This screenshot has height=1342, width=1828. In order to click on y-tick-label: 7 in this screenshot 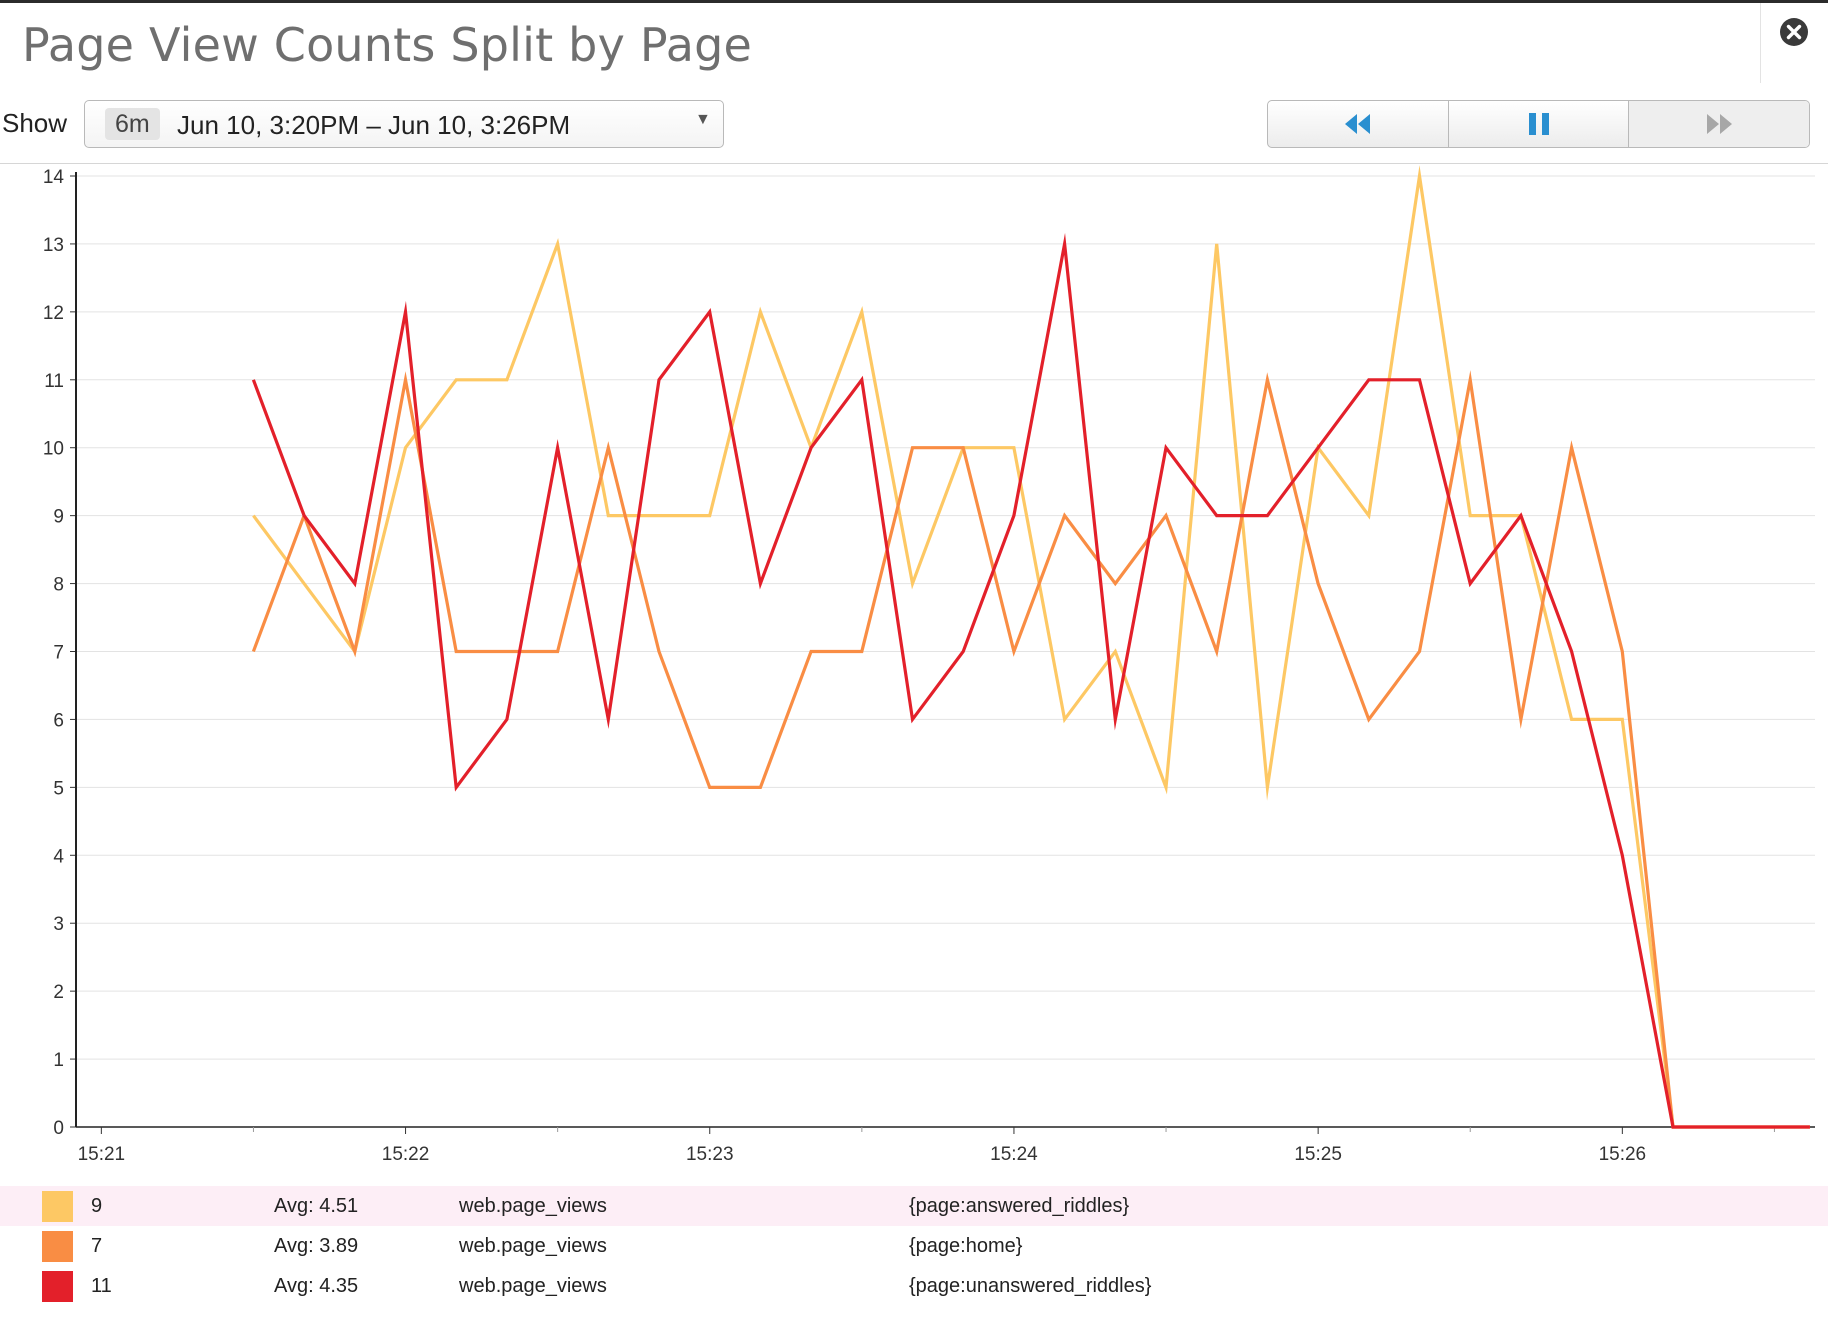, I will do `click(58, 653)`.